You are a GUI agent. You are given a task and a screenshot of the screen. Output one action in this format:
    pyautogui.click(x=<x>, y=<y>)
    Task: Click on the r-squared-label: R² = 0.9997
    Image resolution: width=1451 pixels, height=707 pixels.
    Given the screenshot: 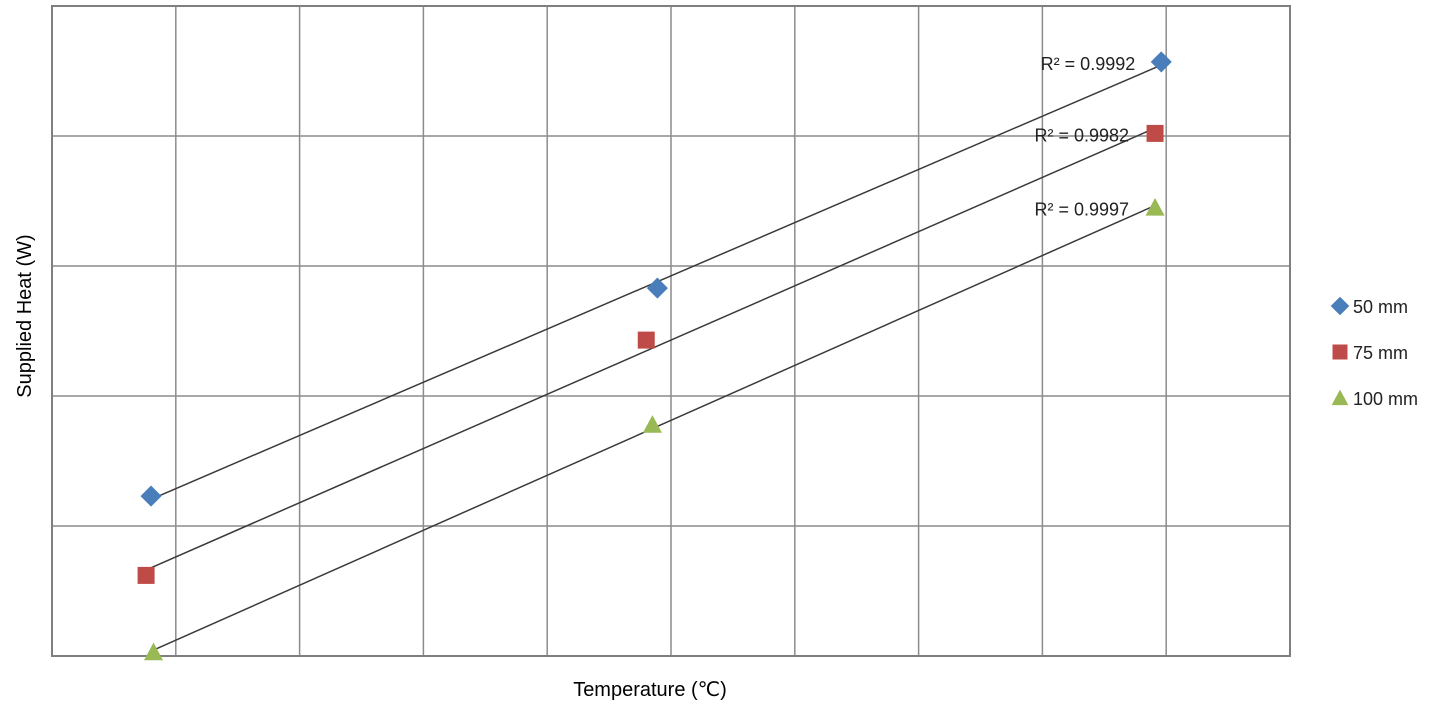 What is the action you would take?
    pyautogui.click(x=1081, y=210)
    